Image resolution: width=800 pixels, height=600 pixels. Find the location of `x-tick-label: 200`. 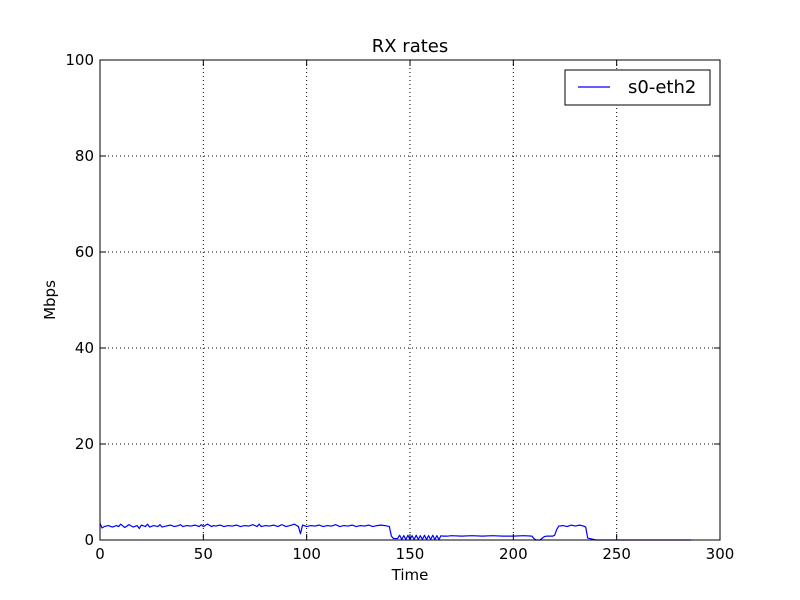

x-tick-label: 200 is located at coordinates (513, 554).